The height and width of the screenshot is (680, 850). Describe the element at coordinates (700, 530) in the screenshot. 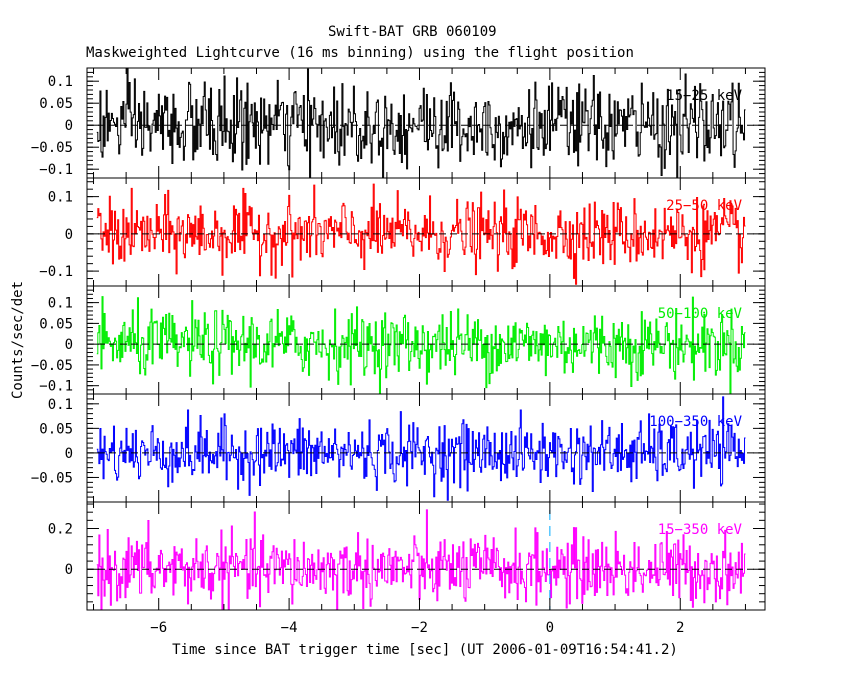

I see `band-label-4: 15−350 keV` at that location.